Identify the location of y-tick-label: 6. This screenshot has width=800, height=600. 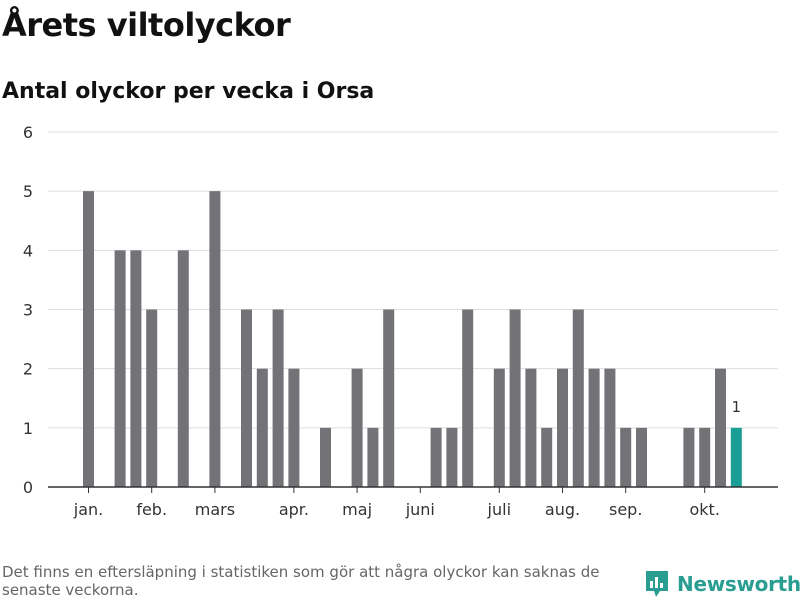
(28, 132).